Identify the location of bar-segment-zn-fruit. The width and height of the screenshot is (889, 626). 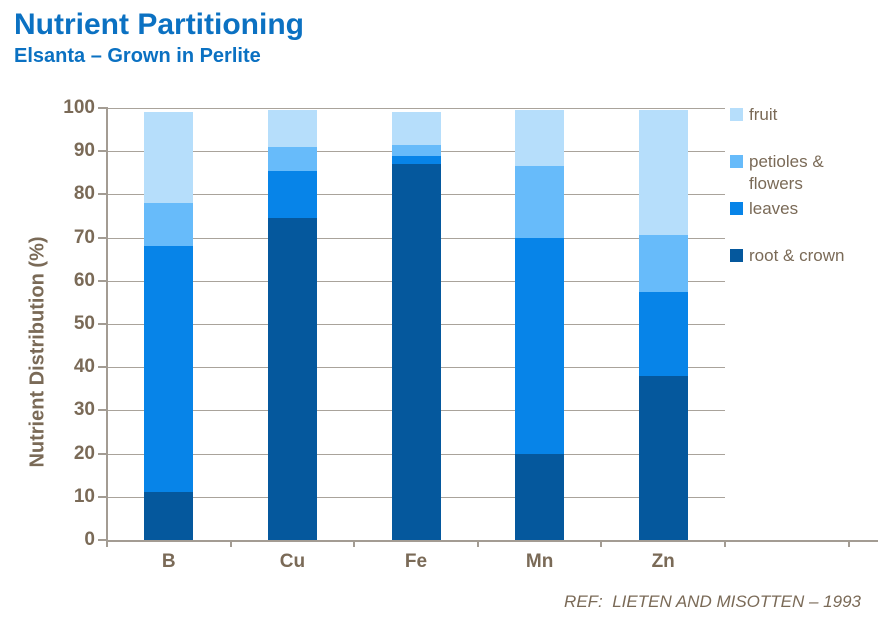
(663, 173).